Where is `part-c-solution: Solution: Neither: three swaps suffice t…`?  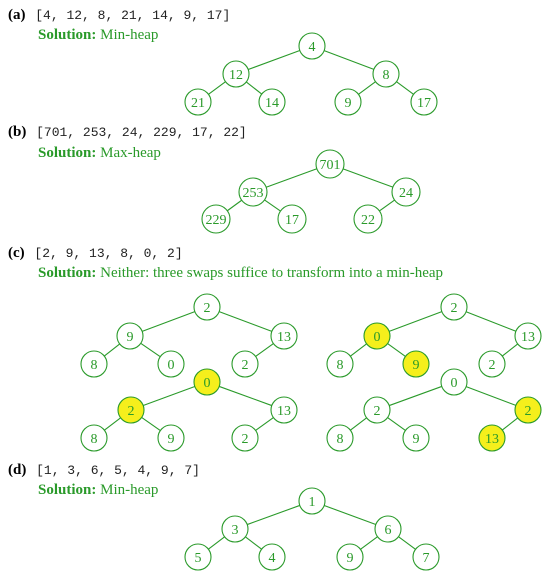 part-c-solution: Solution: Neither: three swaps suffice t… is located at coordinates (240, 273).